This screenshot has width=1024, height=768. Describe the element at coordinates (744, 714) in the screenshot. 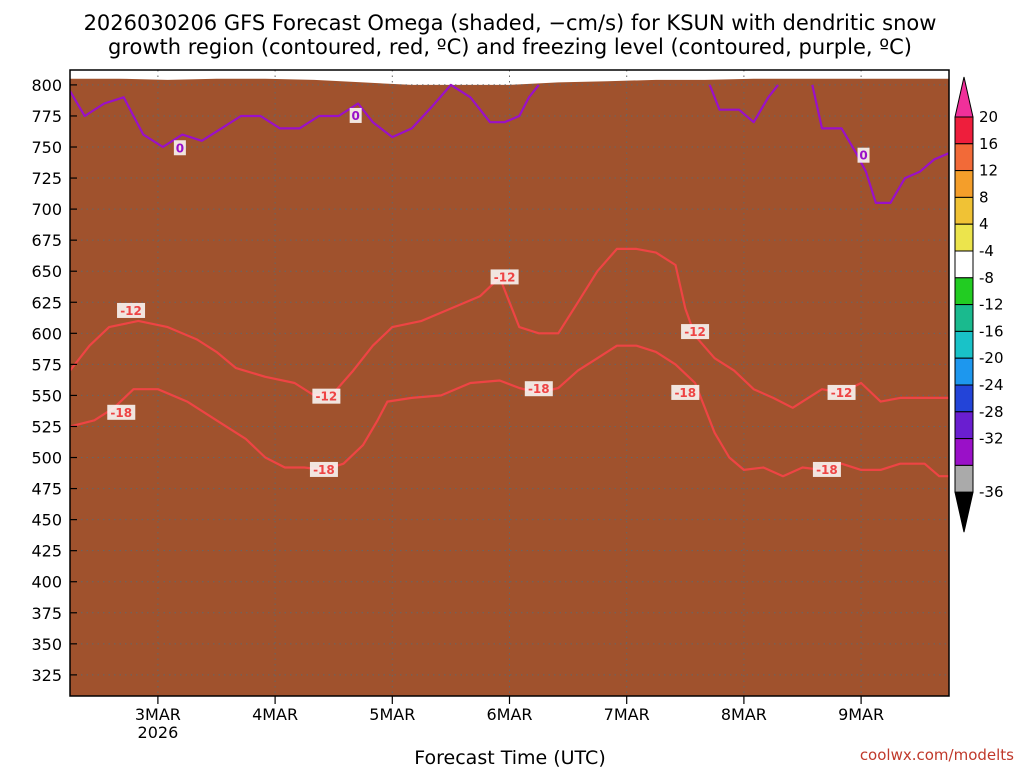

I see `x-tick-label: 8MAR` at that location.